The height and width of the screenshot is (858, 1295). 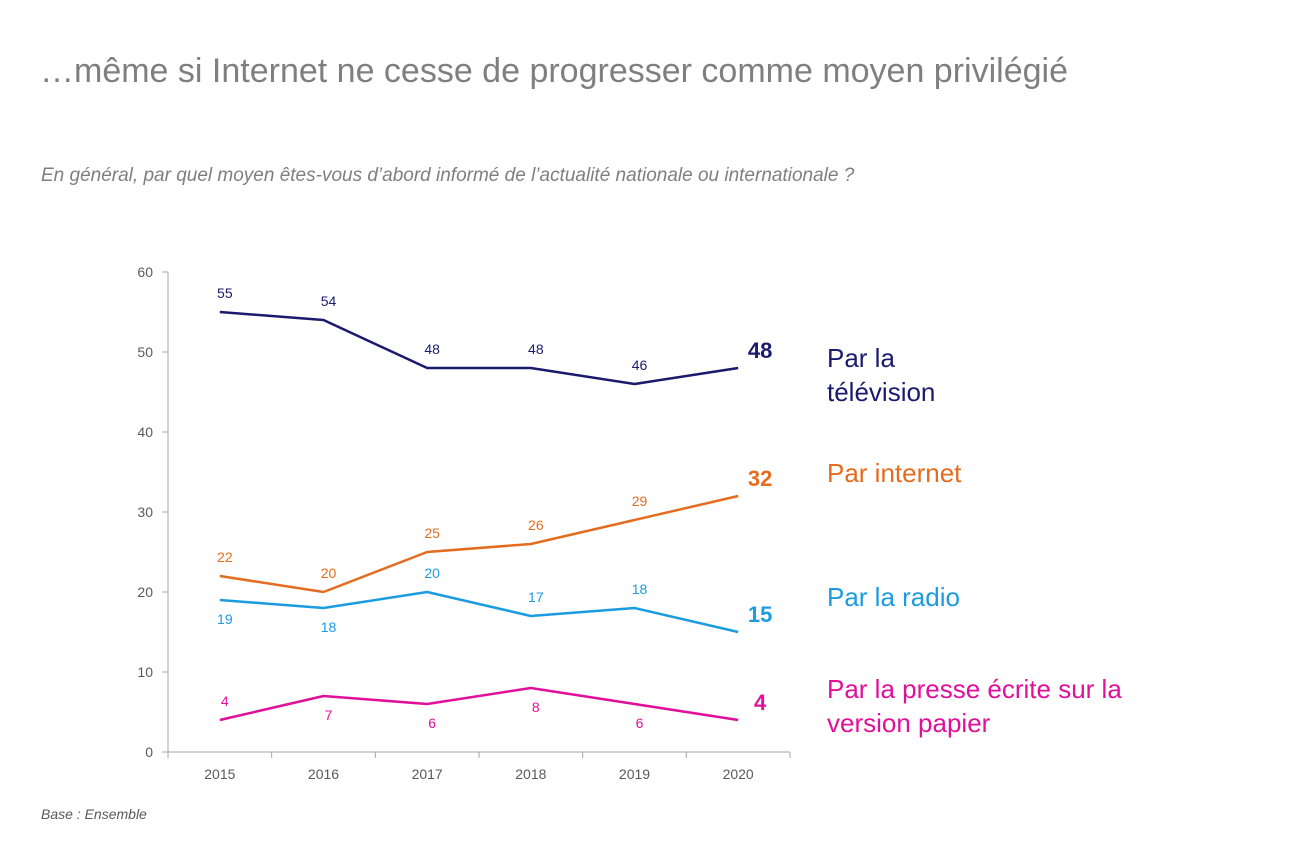 I want to click on y-tick-label: 30, so click(x=145, y=512).